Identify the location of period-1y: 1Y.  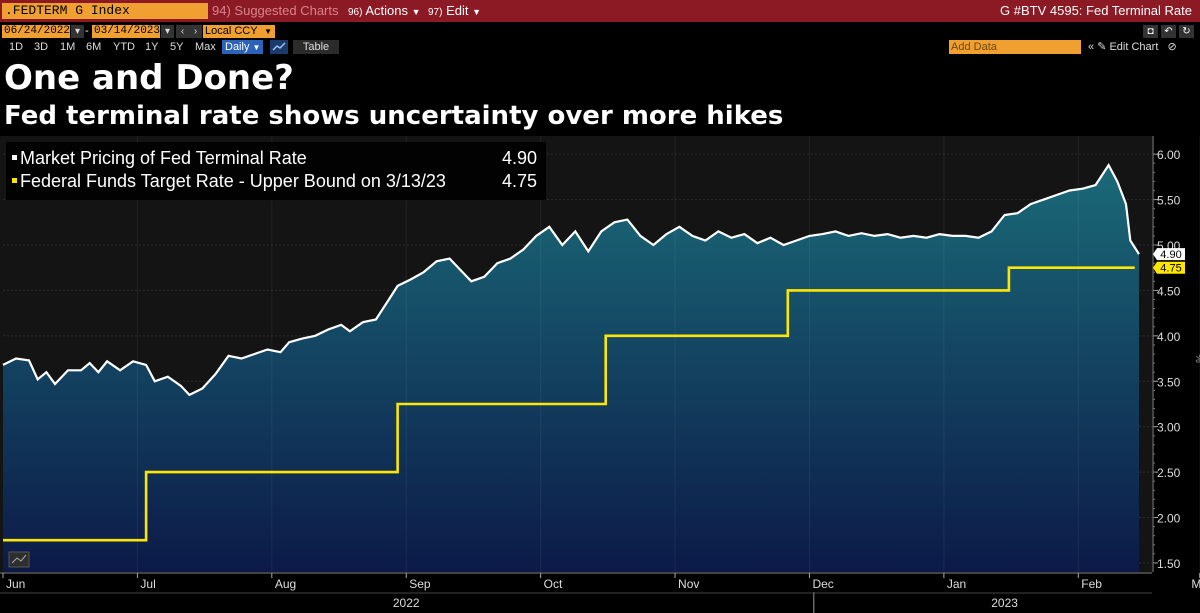
(152, 47).